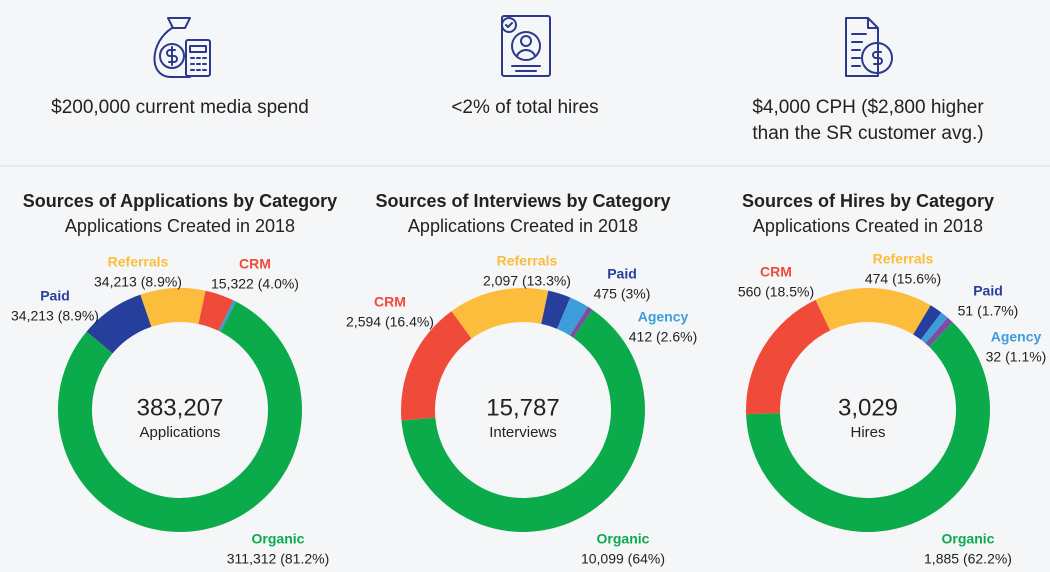  What do you see at coordinates (868, 107) in the screenshot?
I see `stat-text: $4,000 CPH ($2,800 higher` at bounding box center [868, 107].